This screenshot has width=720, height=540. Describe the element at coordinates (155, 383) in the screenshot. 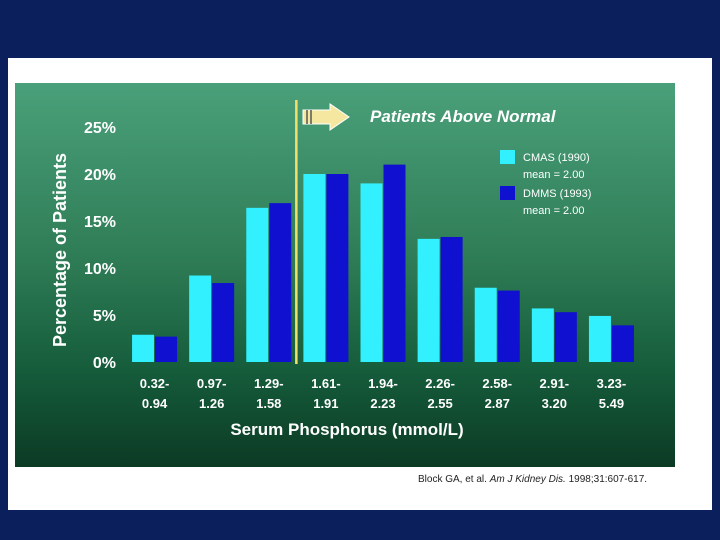

I see `x-tick-label-line: 0.32-` at that location.